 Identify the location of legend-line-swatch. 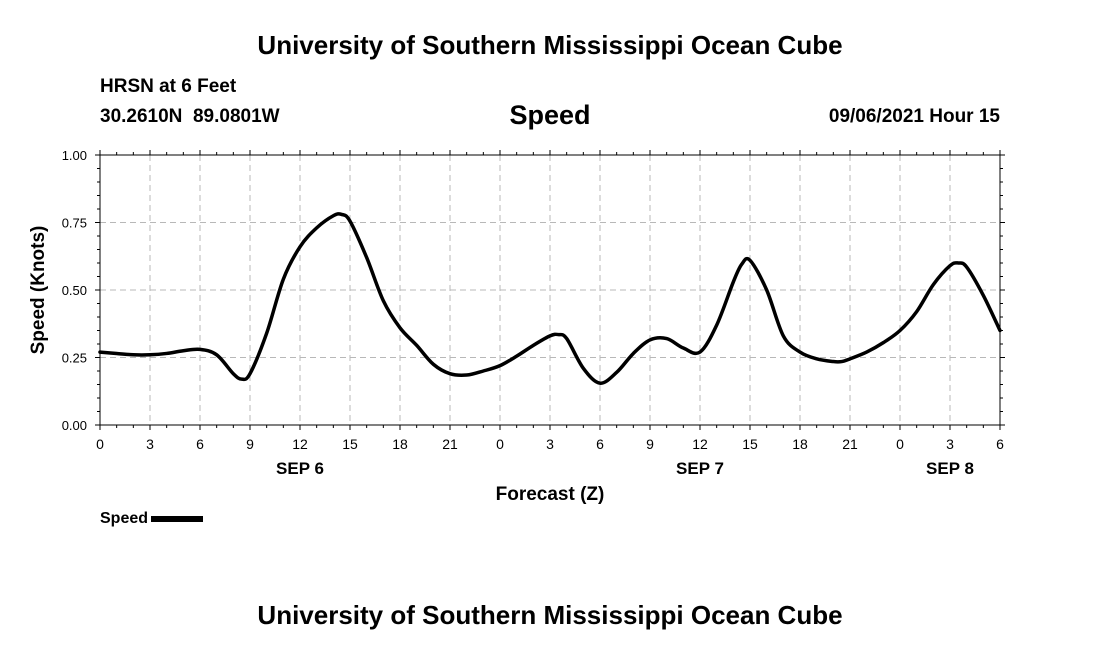
(177, 519).